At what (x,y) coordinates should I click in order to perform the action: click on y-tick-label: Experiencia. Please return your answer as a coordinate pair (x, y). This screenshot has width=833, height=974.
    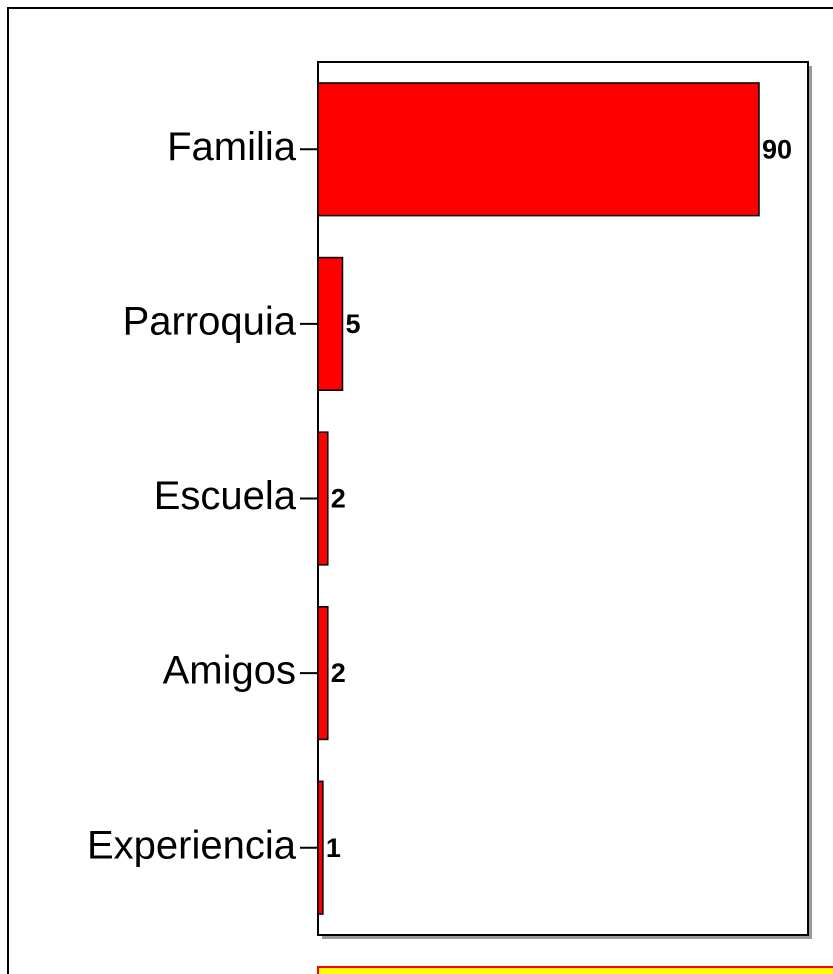
    Looking at the image, I should click on (192, 845).